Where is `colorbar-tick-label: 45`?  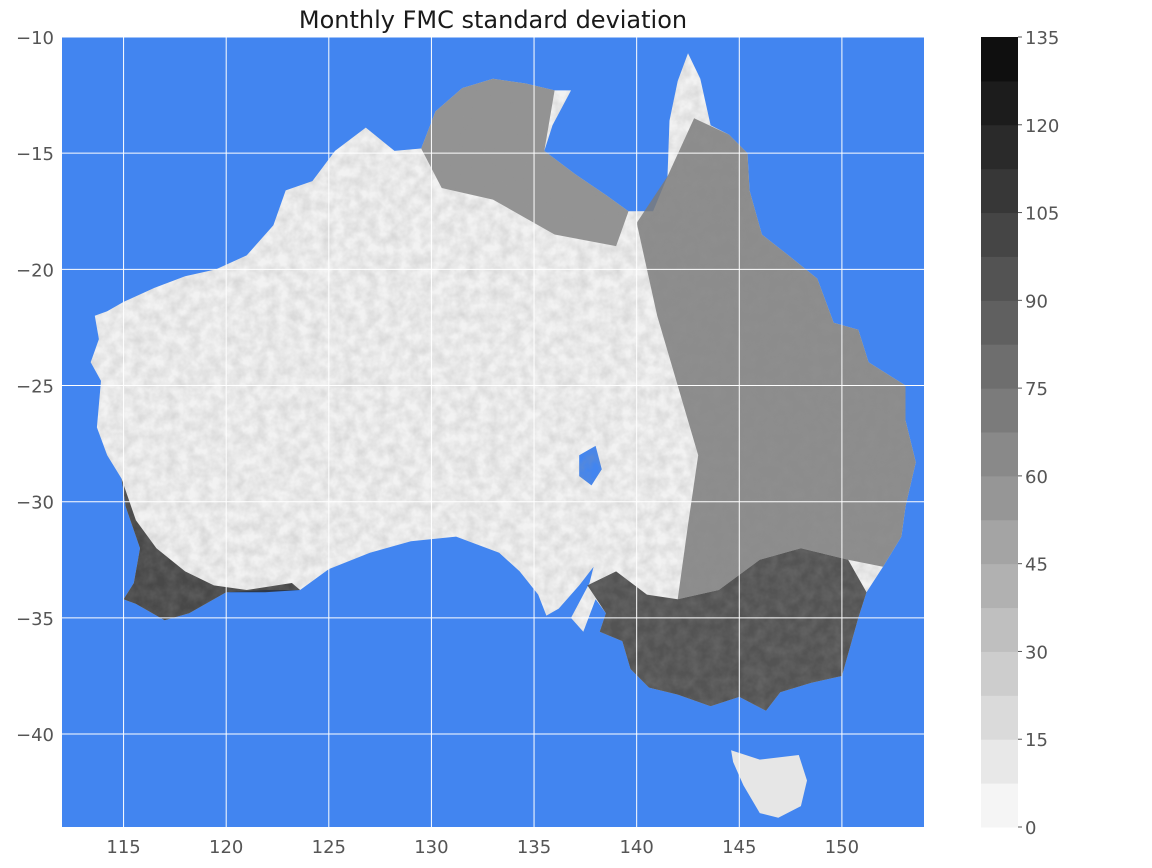
colorbar-tick-label: 45 is located at coordinates (1036, 565).